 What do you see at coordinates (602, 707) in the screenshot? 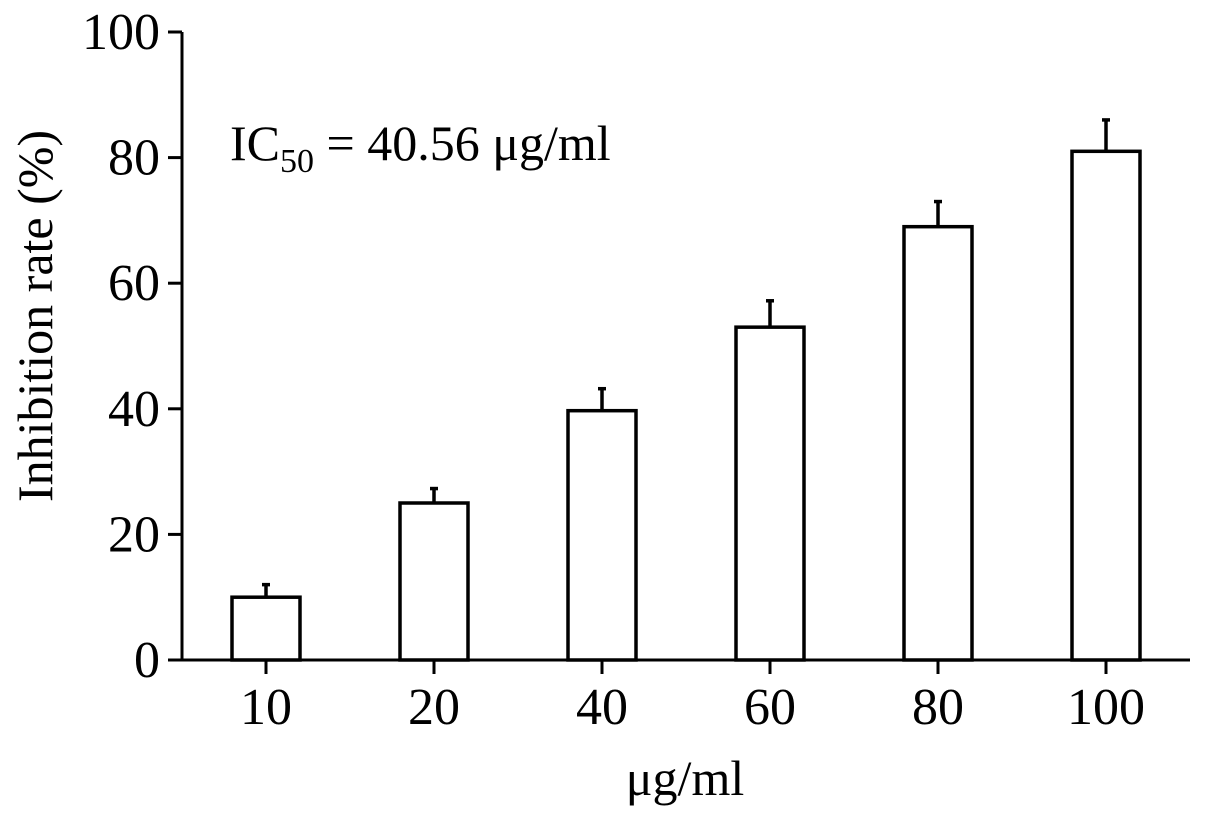
I see `x-tick-label: 40` at bounding box center [602, 707].